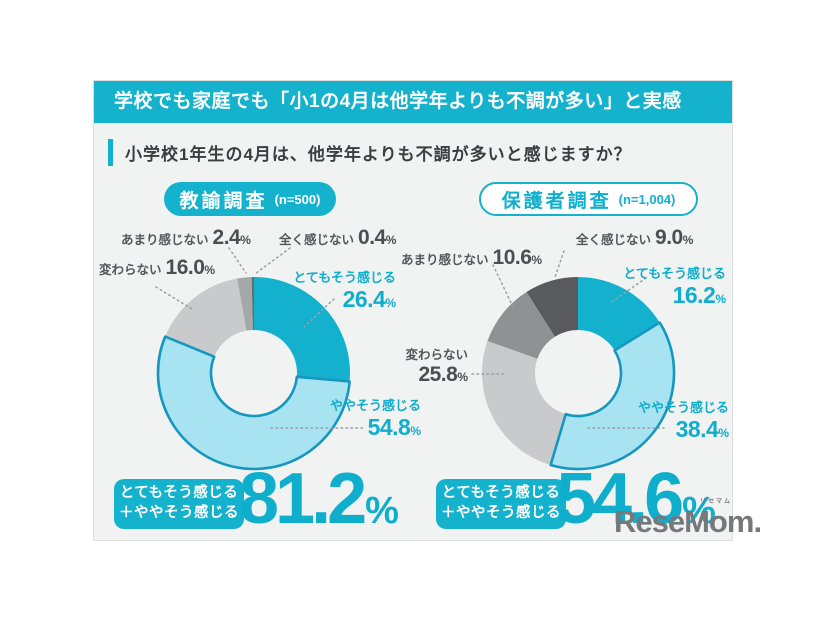 The image size is (826, 620). What do you see at coordinates (110, 152) in the screenshot?
I see `question-accent-bar` at bounding box center [110, 152].